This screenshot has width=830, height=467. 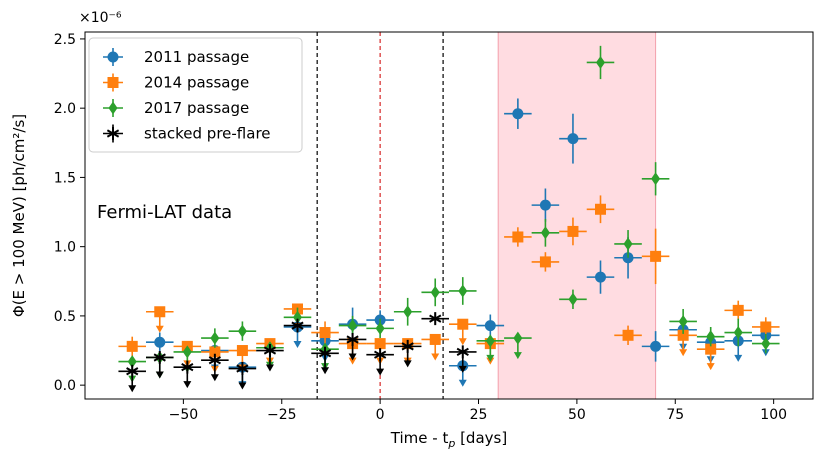 I want to click on fermi-lat-annotation: Fermi-LAT data, so click(x=164, y=212).